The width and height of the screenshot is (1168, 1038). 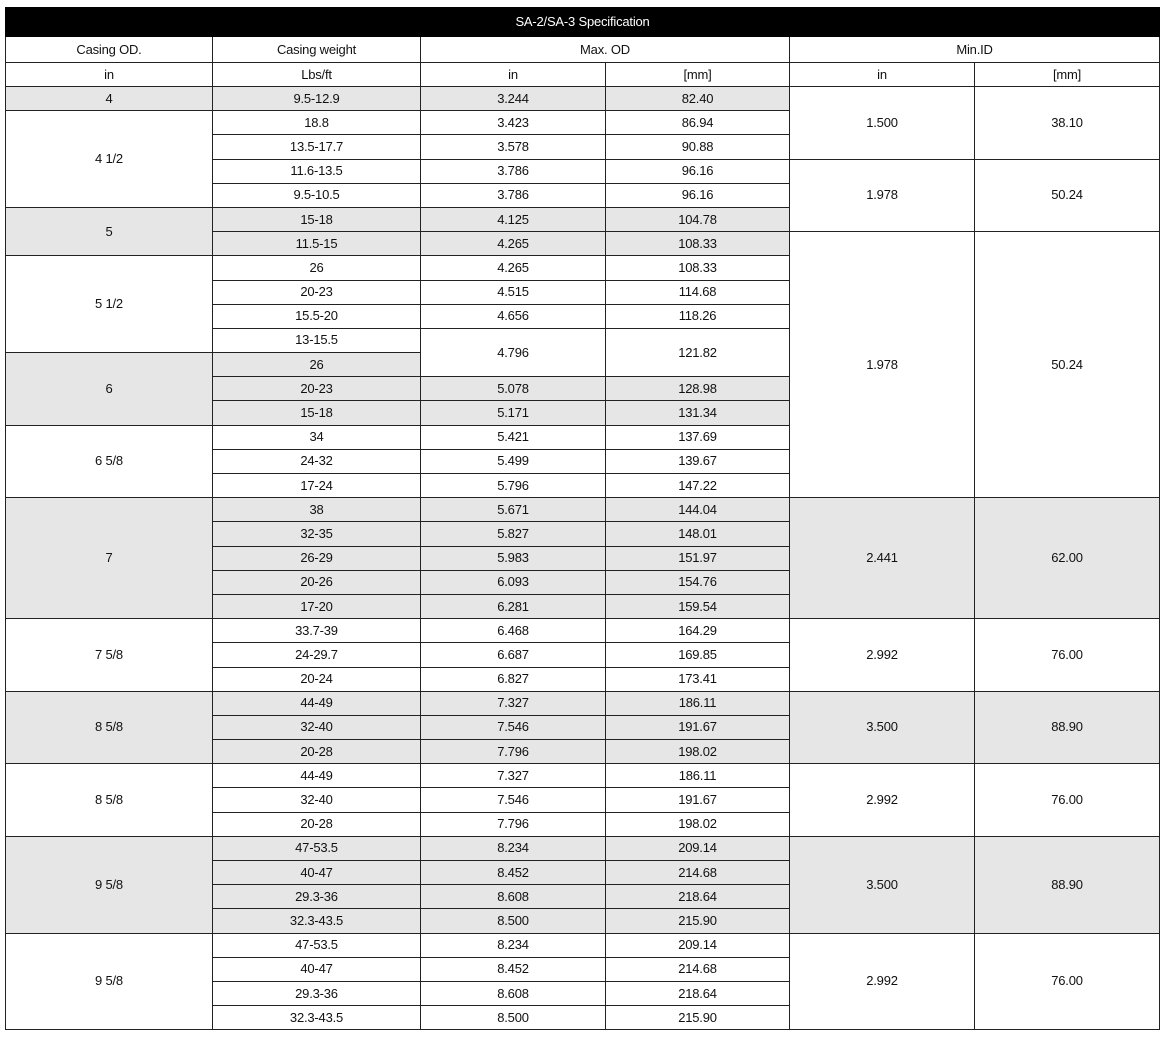 I want to click on table-cell: 5.499, so click(x=513, y=461).